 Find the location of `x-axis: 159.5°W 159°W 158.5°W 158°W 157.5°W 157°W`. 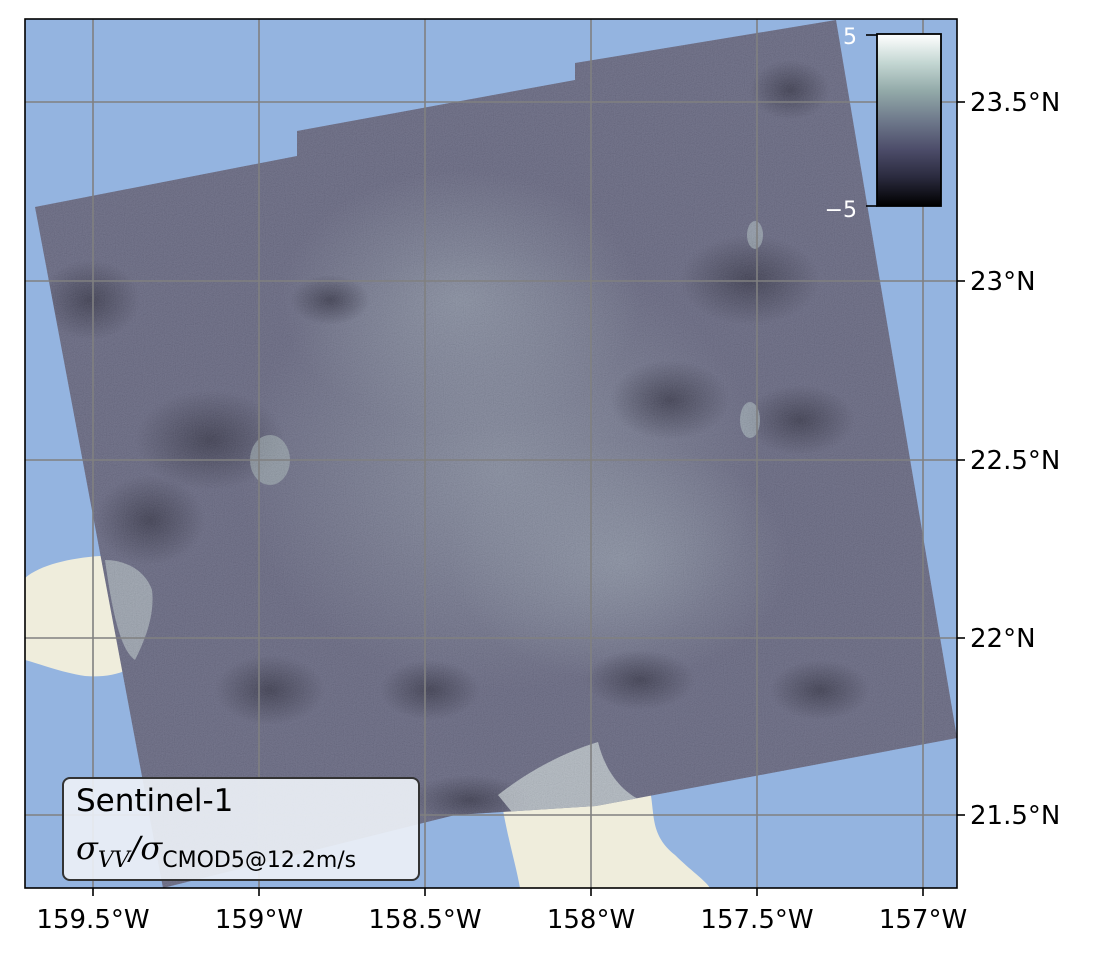

x-axis: 159.5°W 159°W 158.5°W 158°W 157.5°W 157°W is located at coordinates (501, 911).